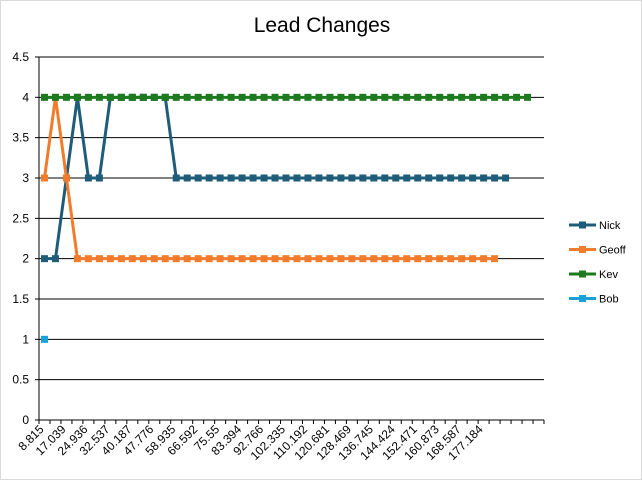 Image resolution: width=642 pixels, height=480 pixels. What do you see at coordinates (25, 420) in the screenshot?
I see `y-tick-label: 0` at bounding box center [25, 420].